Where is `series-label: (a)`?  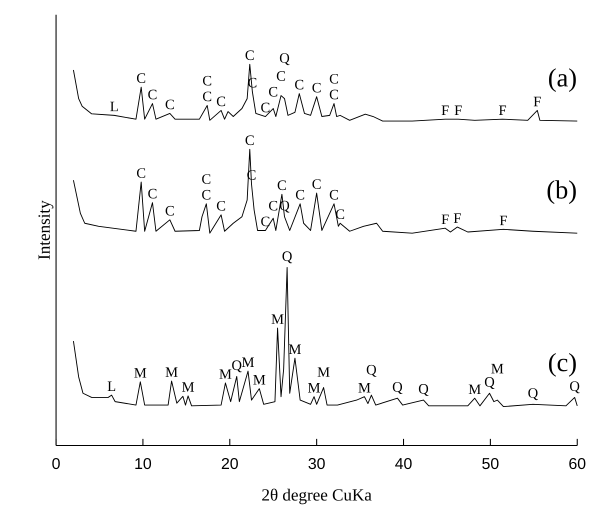
series-label: (a) is located at coordinates (562, 80).